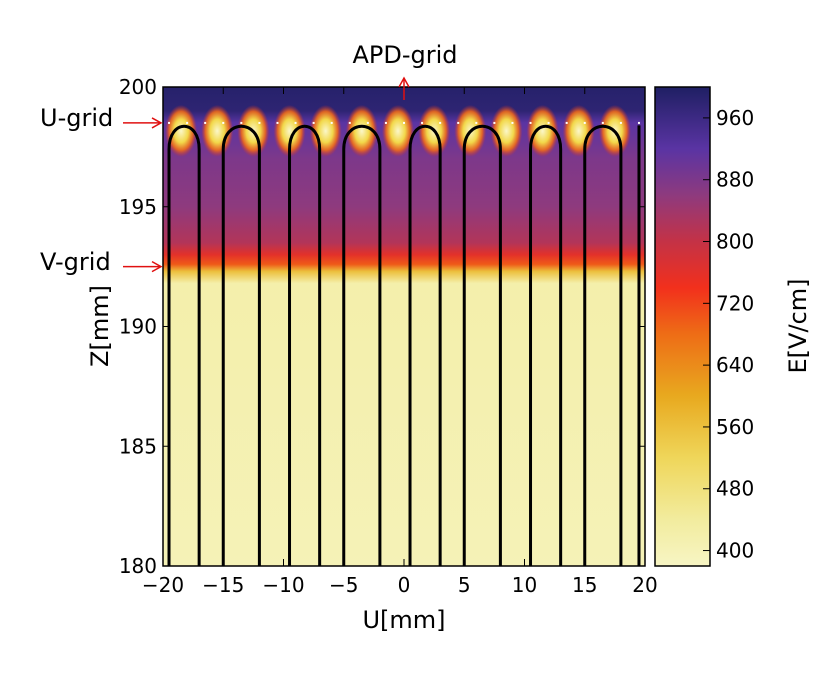 This screenshot has height=676, width=830. I want to click on x-tick-label: −15, so click(223, 585).